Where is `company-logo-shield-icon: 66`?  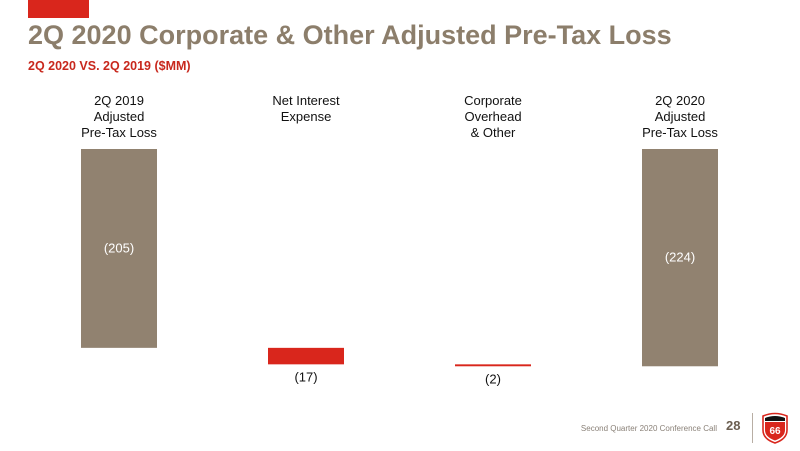 company-logo-shield-icon: 66 is located at coordinates (775, 428).